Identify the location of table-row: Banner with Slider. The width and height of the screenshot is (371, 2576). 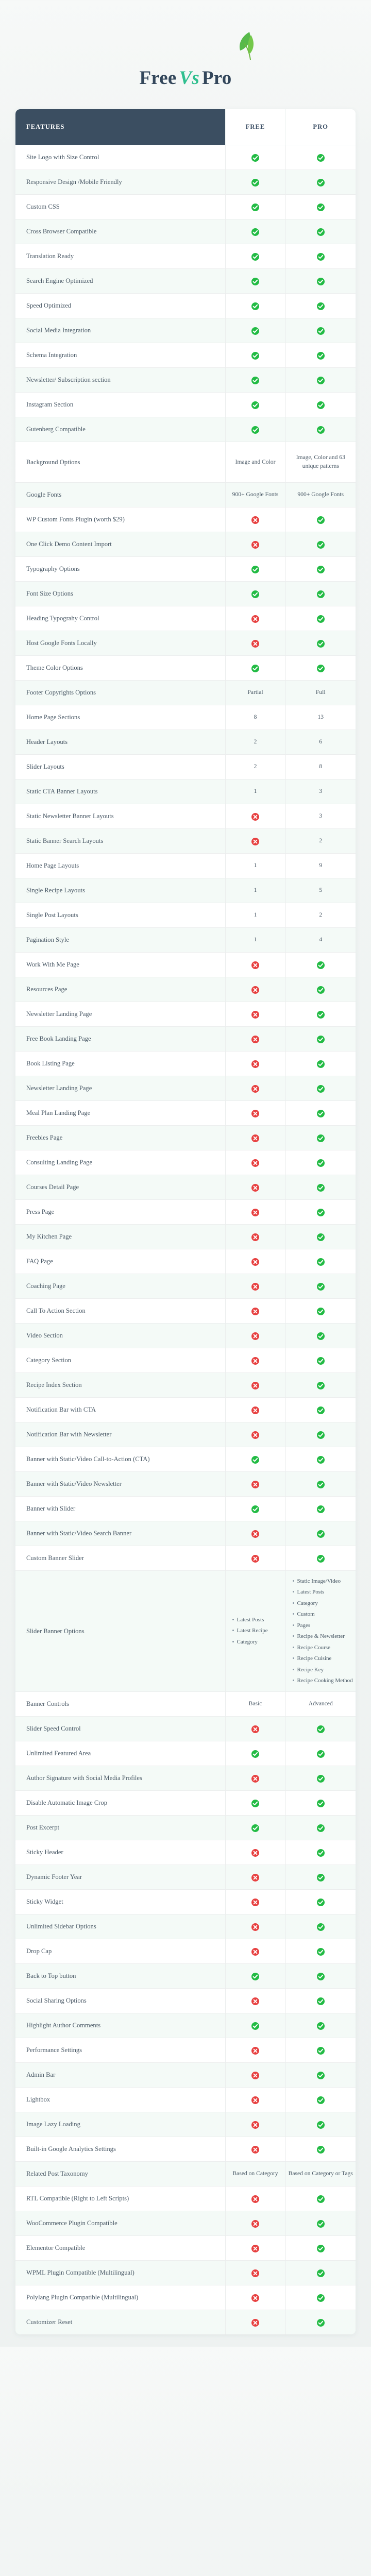
(185, 1508).